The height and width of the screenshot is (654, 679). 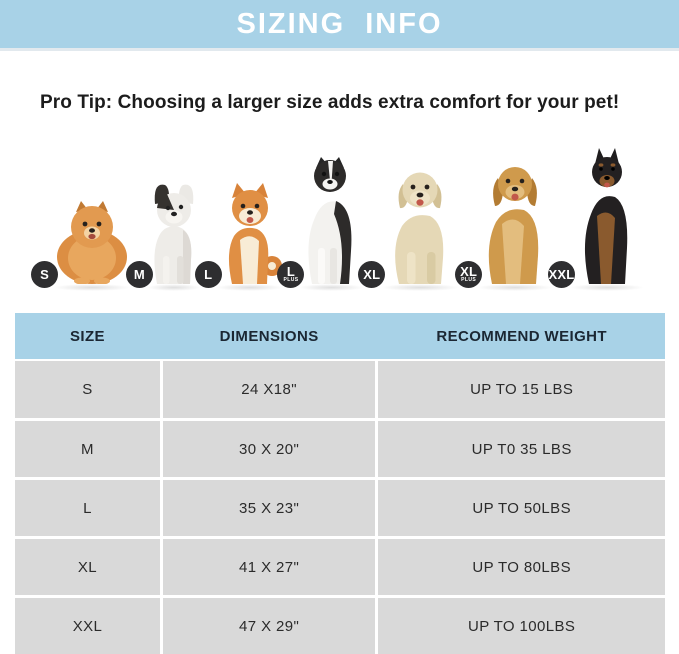 I want to click on dog-figure-doberman: XXL, so click(x=598, y=219).